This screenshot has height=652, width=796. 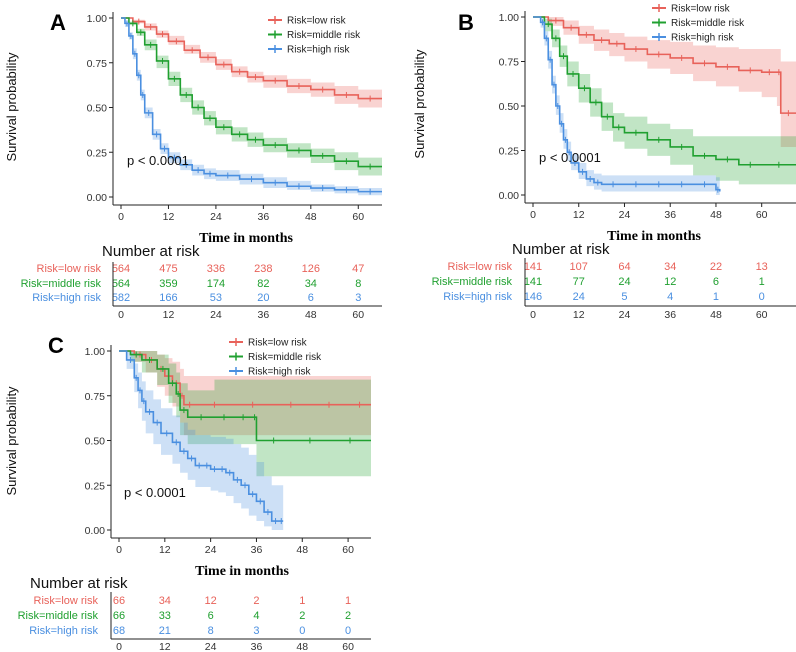 What do you see at coordinates (670, 282) in the screenshot?
I see `risk-count-middle: 12` at bounding box center [670, 282].